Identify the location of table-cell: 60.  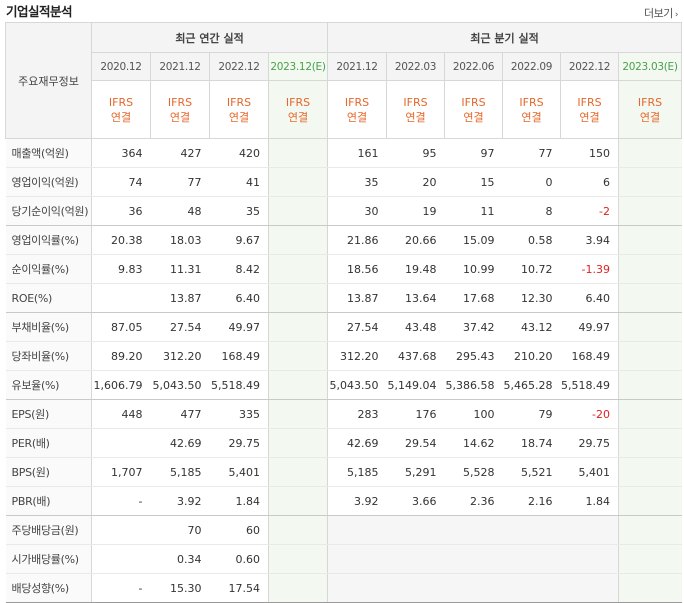
(239, 530).